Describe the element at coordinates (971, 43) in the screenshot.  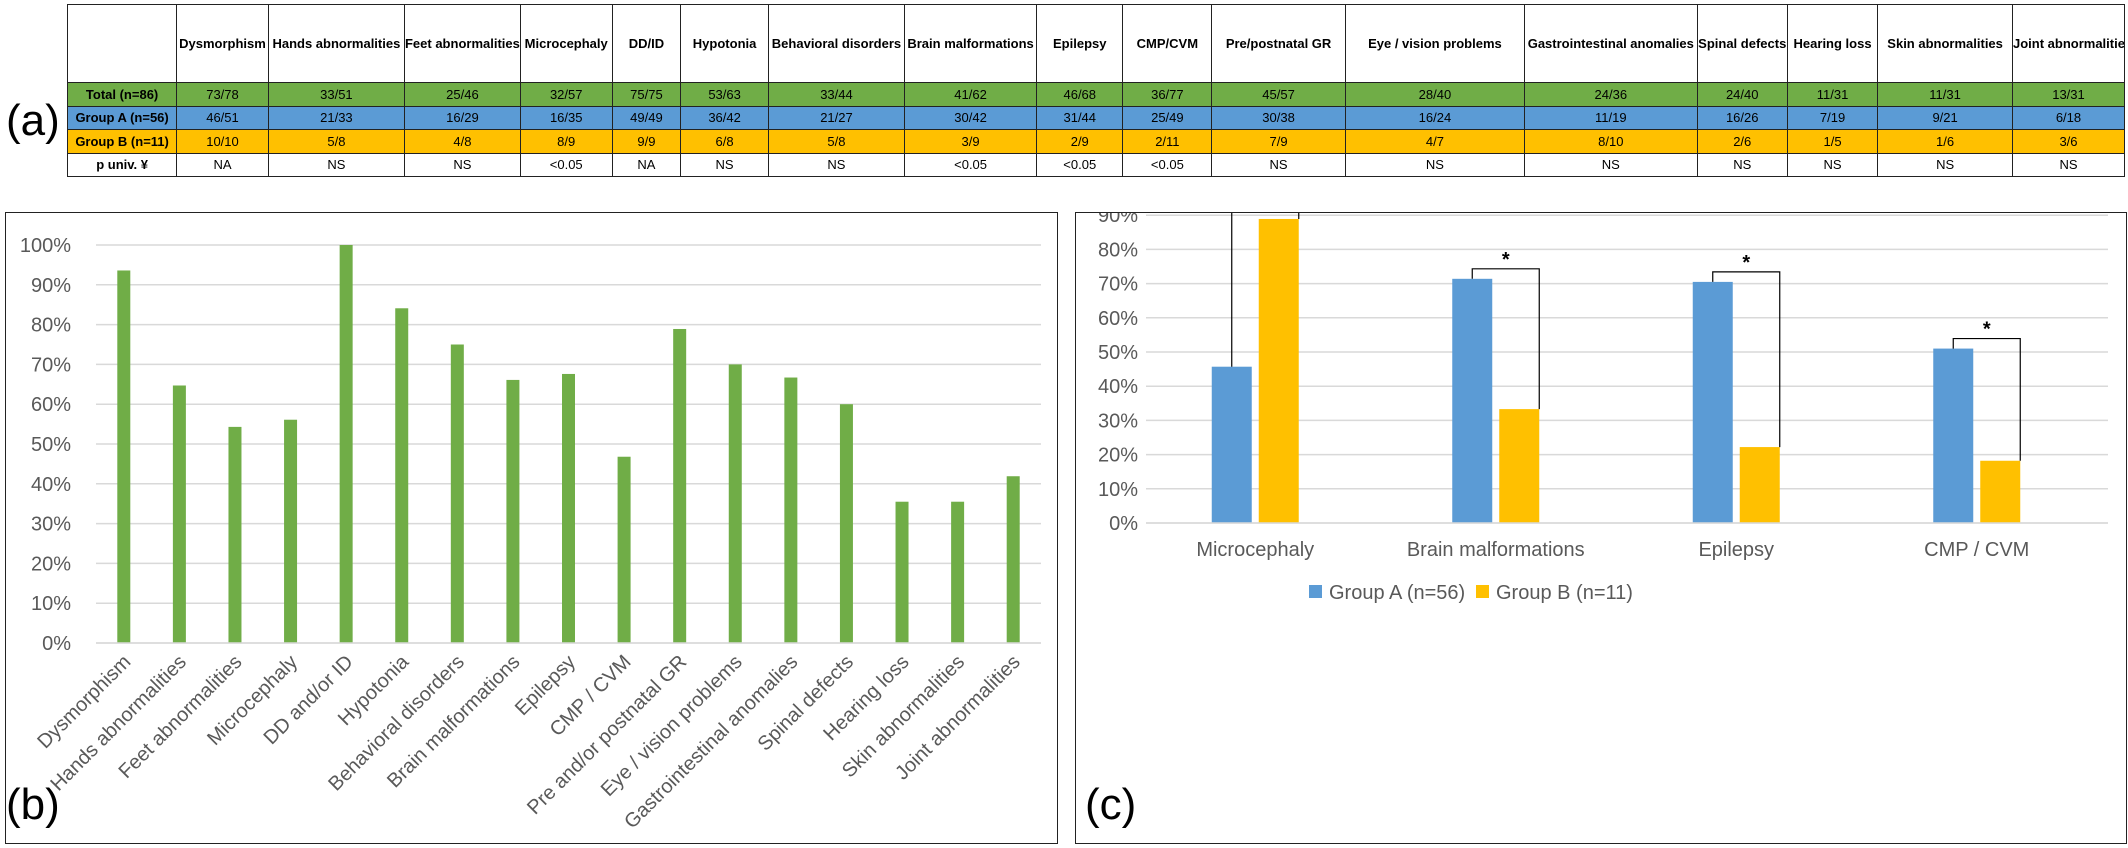
I see `table-column-header: Brain malformations` at that location.